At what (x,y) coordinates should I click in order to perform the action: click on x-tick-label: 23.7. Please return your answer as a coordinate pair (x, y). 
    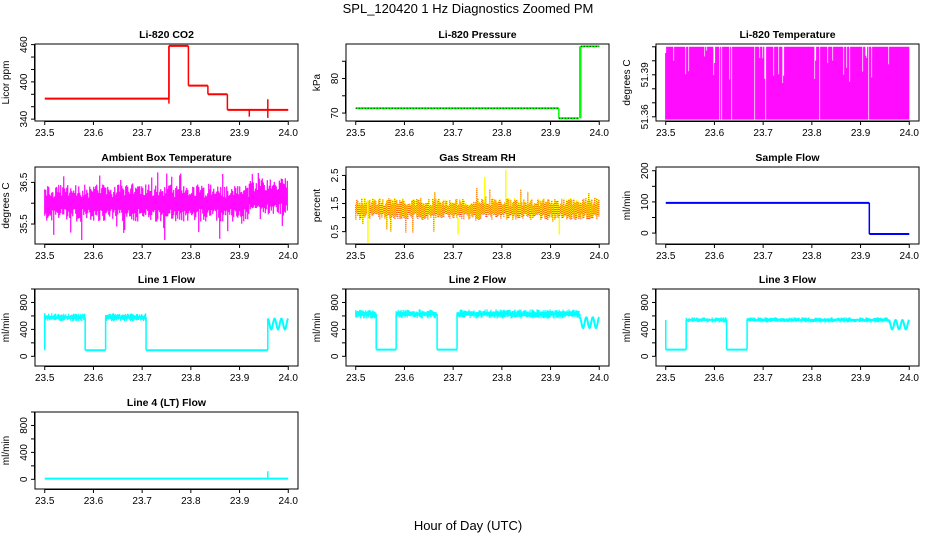
    Looking at the image, I should click on (763, 133).